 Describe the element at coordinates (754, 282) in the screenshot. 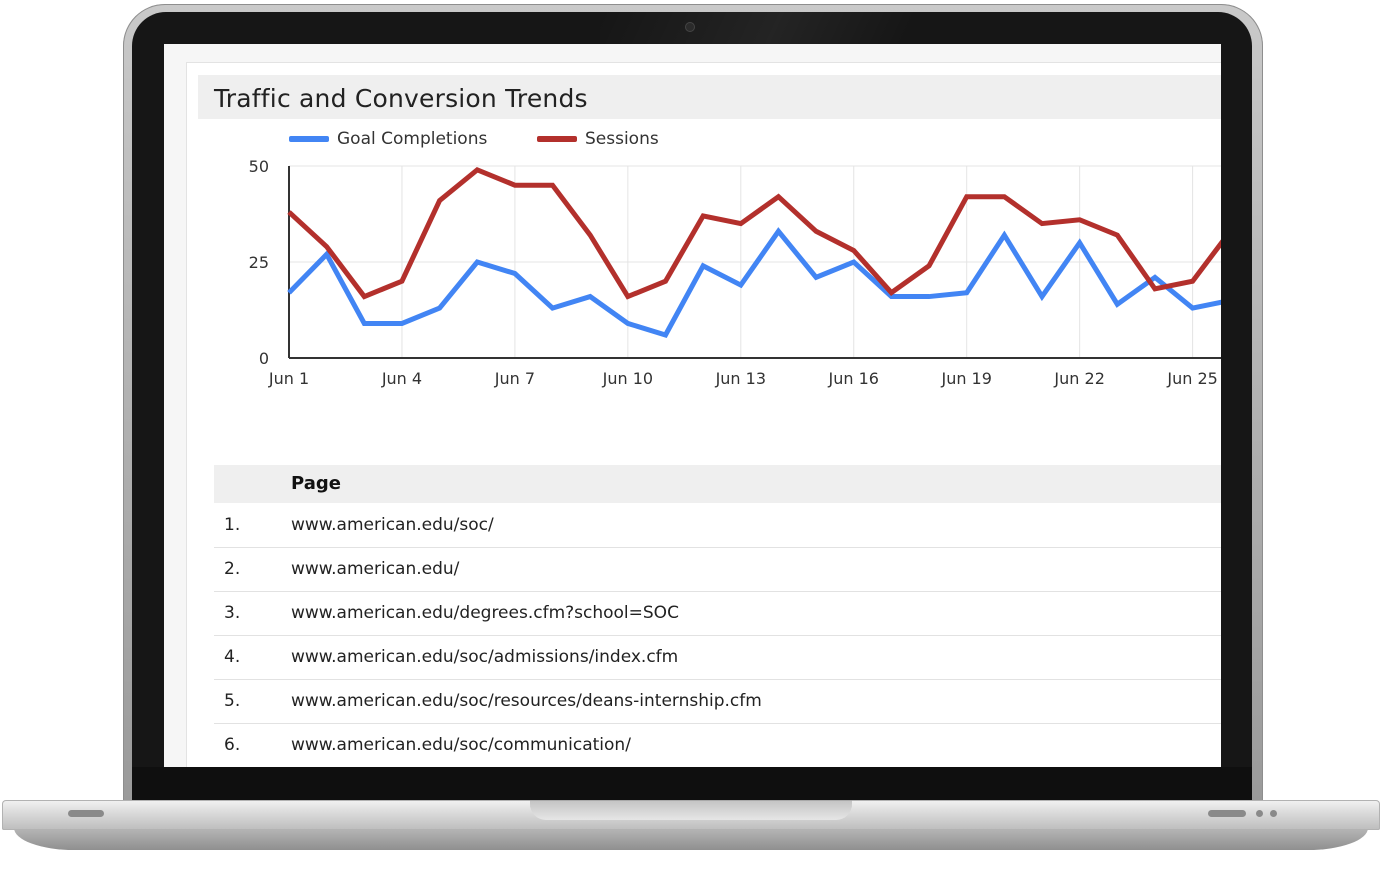

I see `series-line-goal-completions` at that location.